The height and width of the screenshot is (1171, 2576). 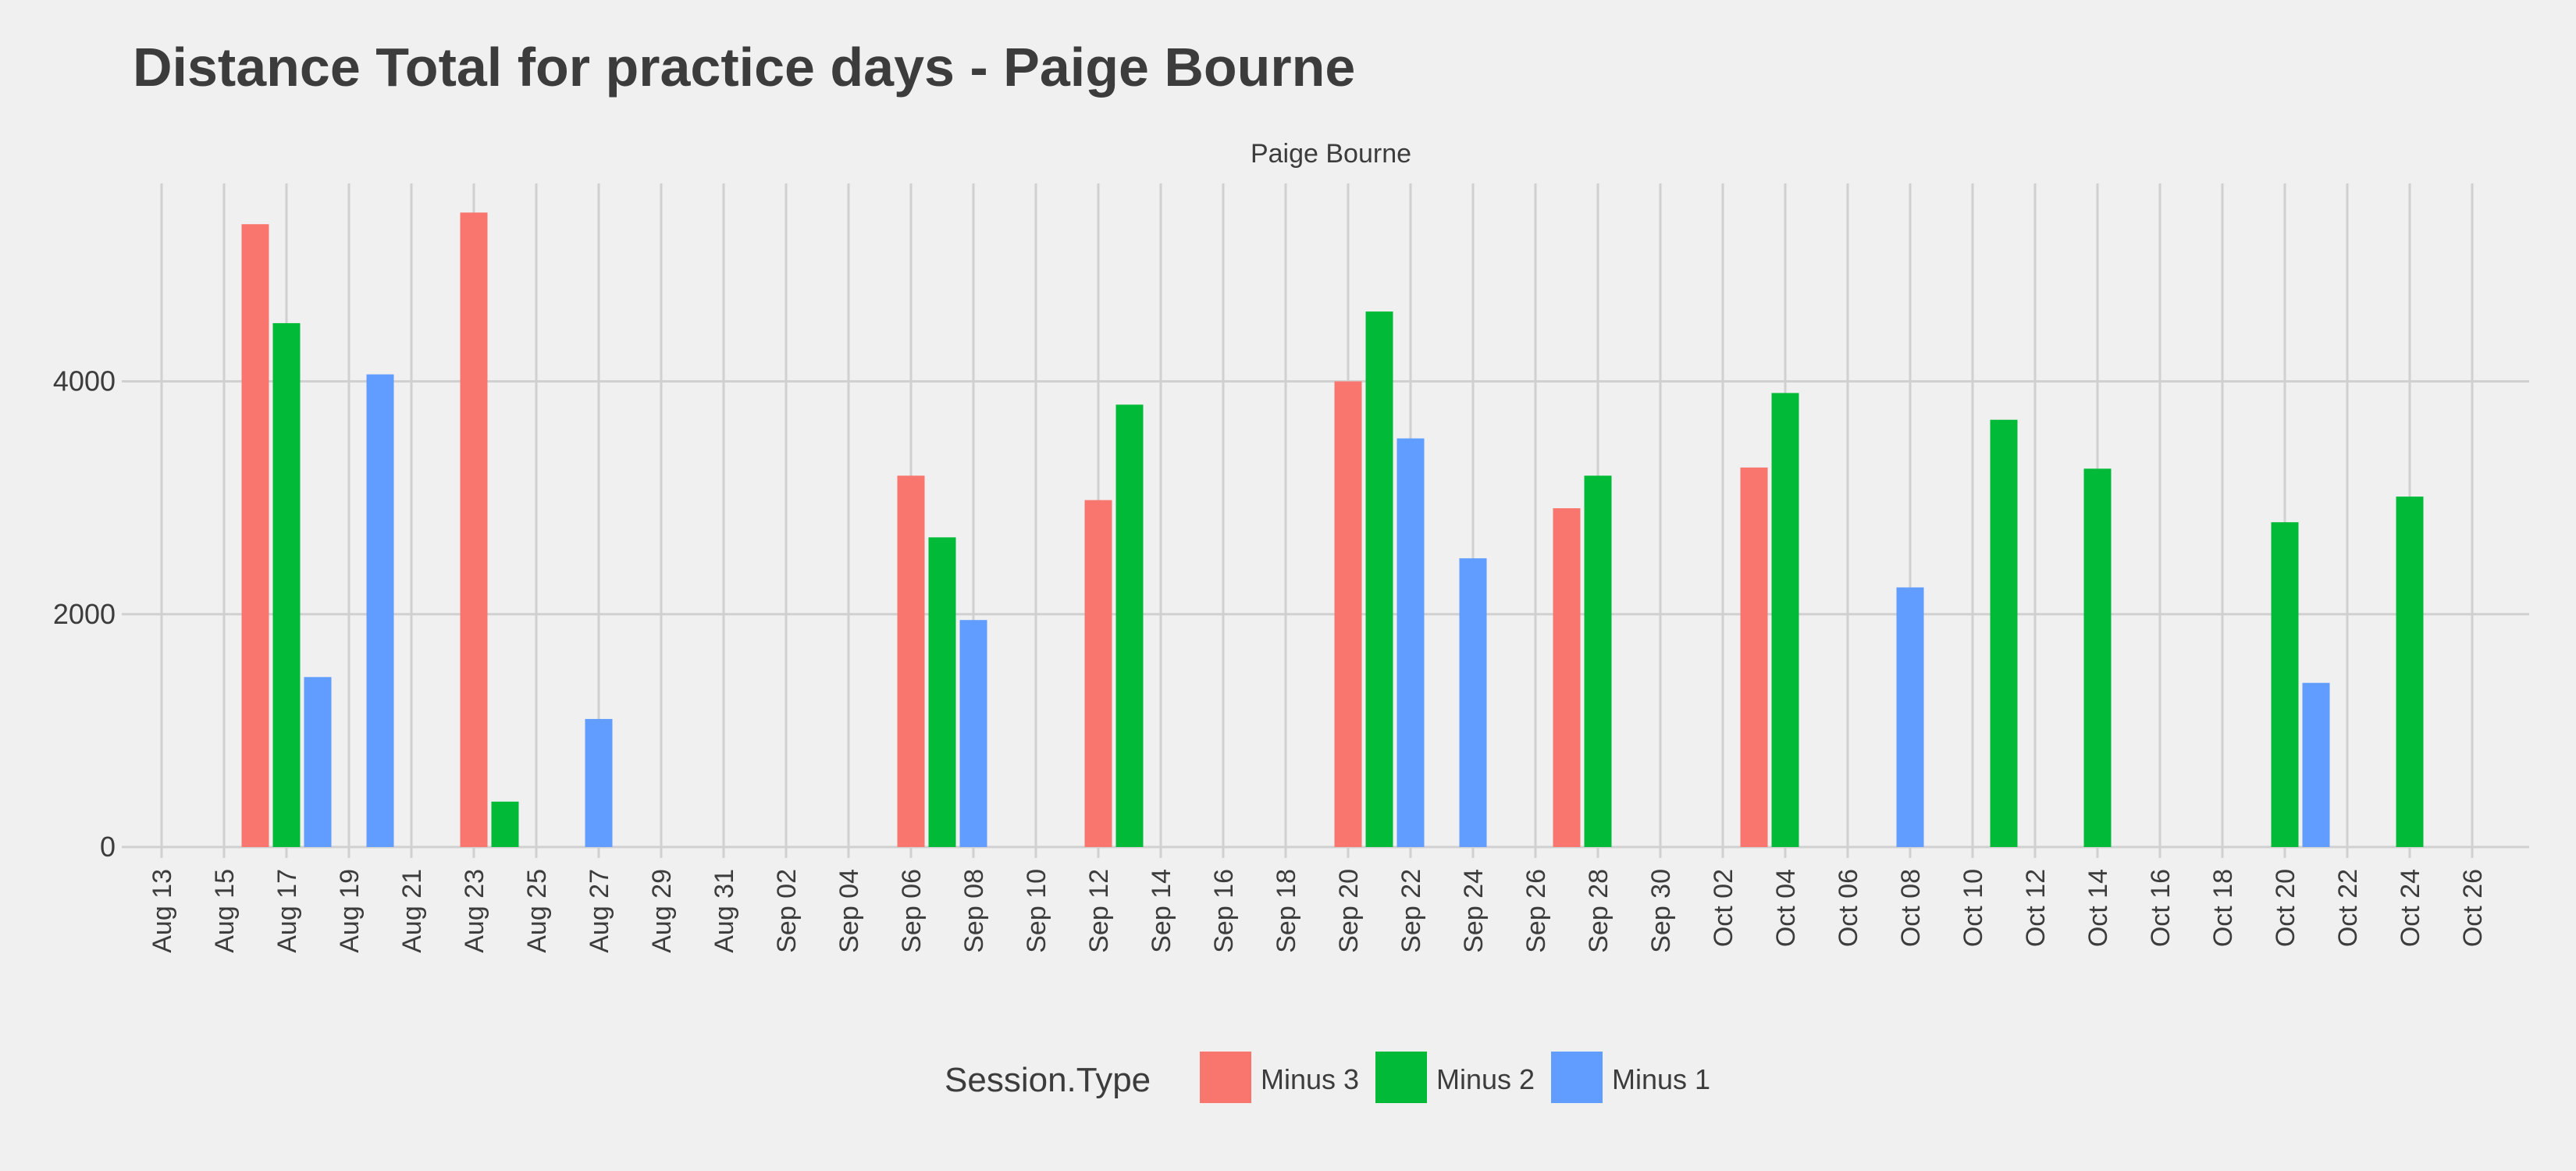 I want to click on x-tick-label: Aug 15, so click(x=225, y=911).